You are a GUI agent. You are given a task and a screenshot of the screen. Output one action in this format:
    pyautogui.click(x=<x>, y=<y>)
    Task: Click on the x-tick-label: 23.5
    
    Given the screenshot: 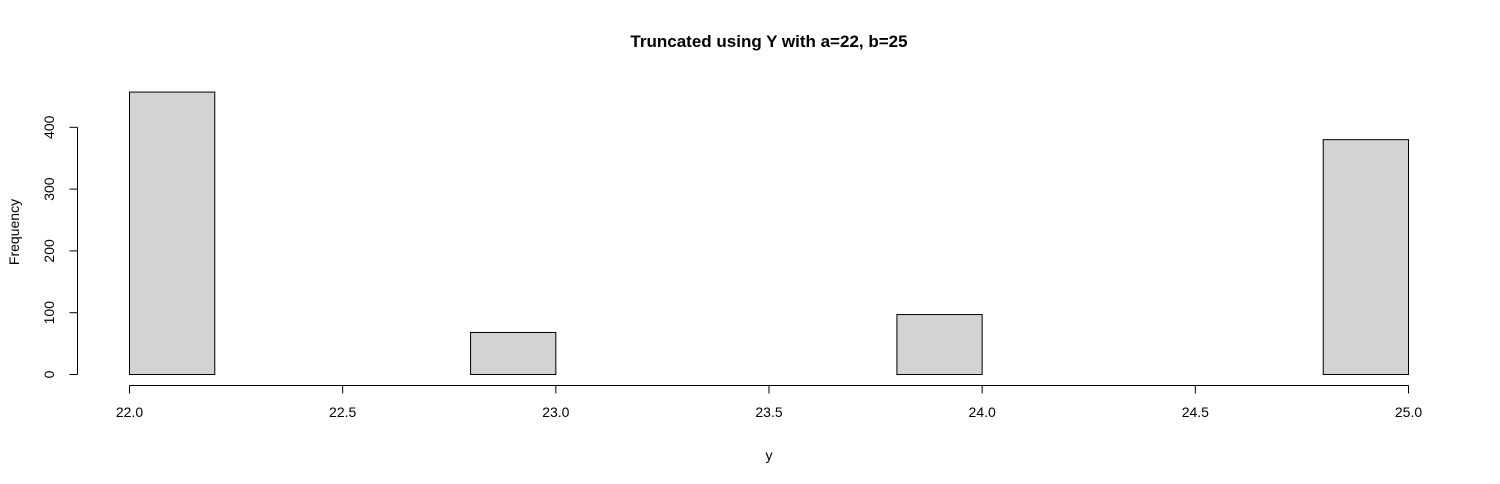 What is the action you would take?
    pyautogui.click(x=768, y=412)
    